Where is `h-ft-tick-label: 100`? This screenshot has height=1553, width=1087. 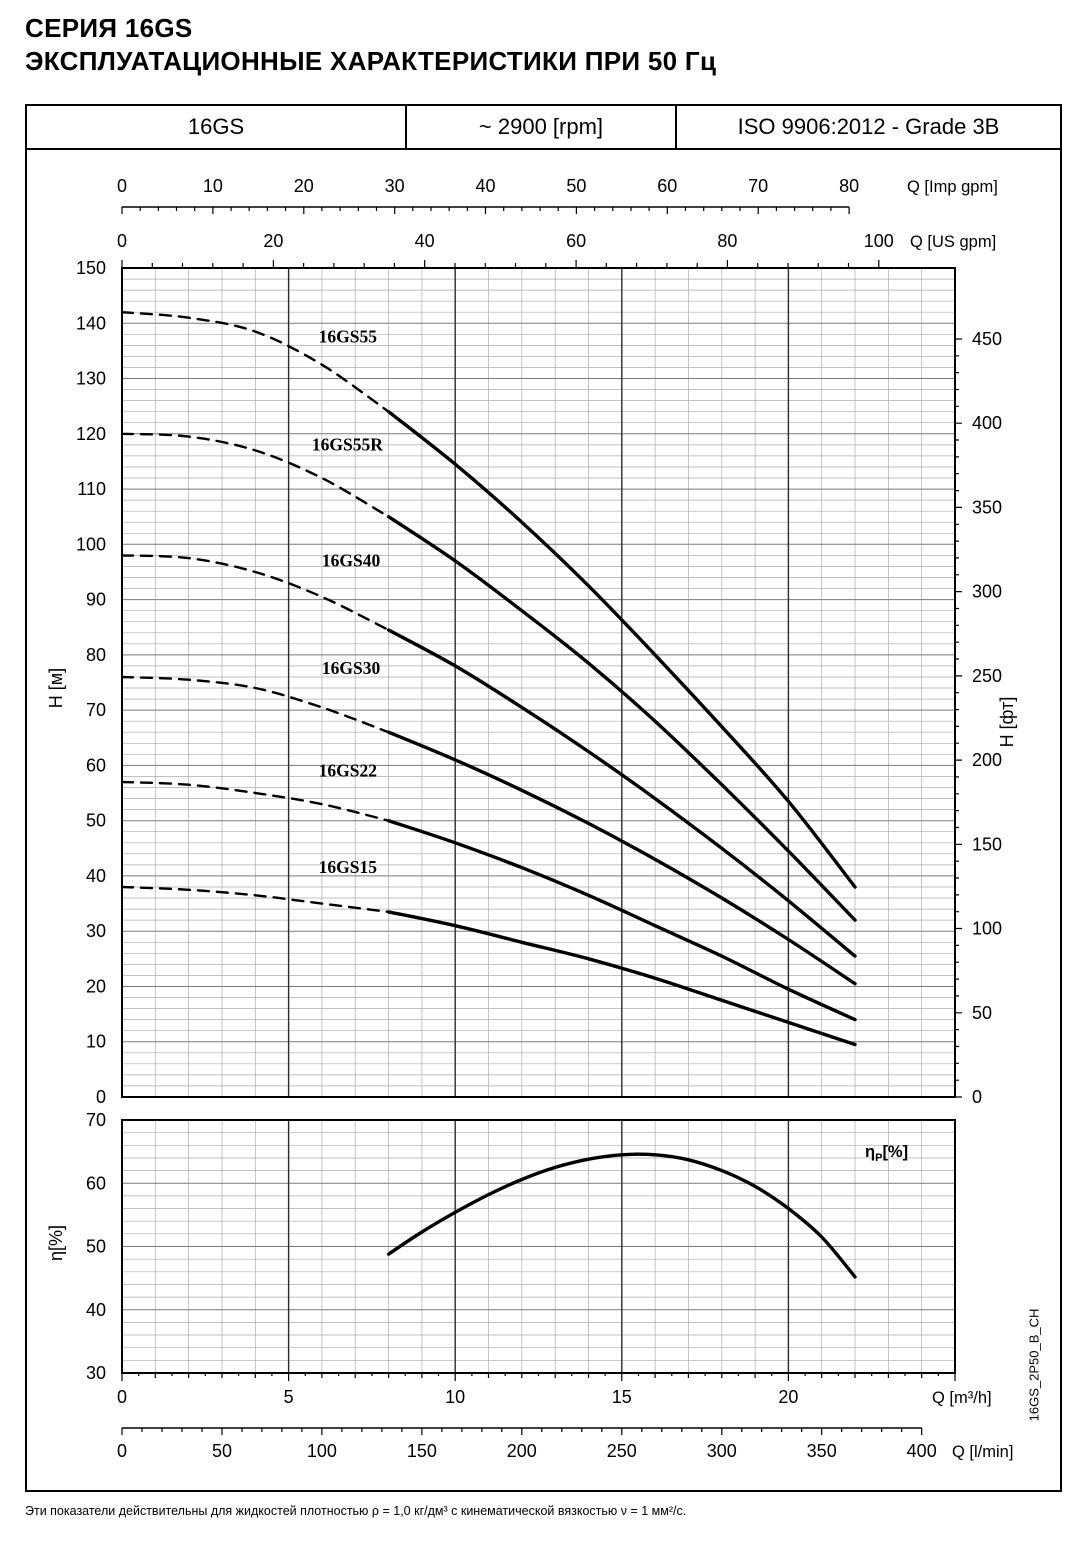 h-ft-tick-label: 100 is located at coordinates (987, 929).